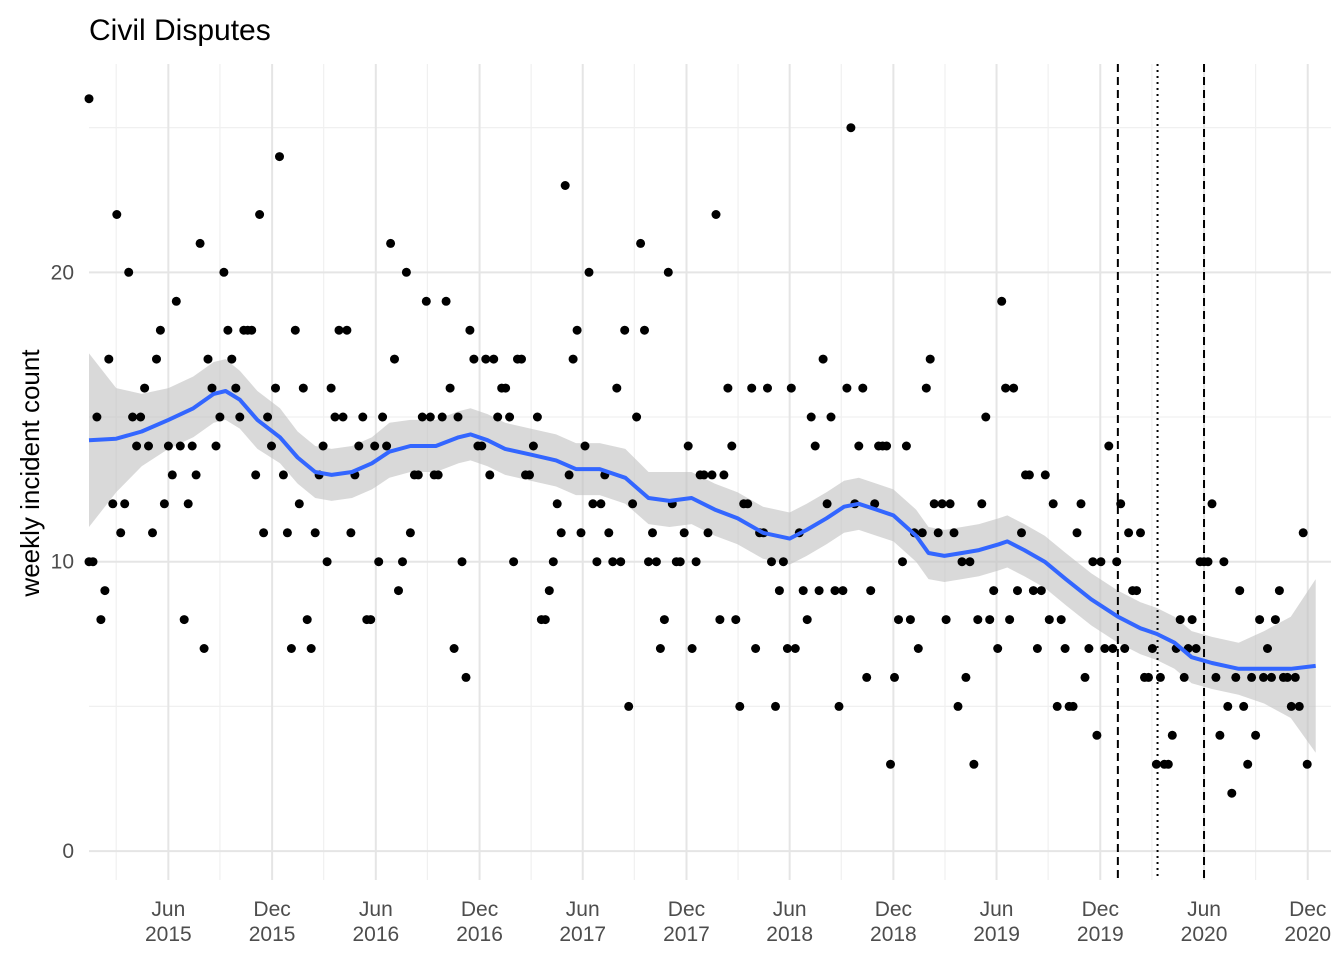 The height and width of the screenshot is (960, 1344). What do you see at coordinates (1204, 934) in the screenshot?
I see `x-tick-year: 2020` at bounding box center [1204, 934].